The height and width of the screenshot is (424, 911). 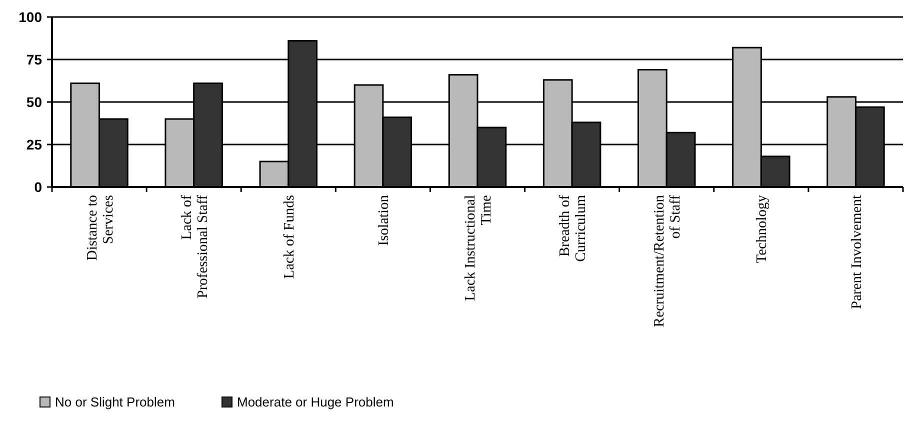 I want to click on x-tick-label: Technology, so click(x=762, y=229).